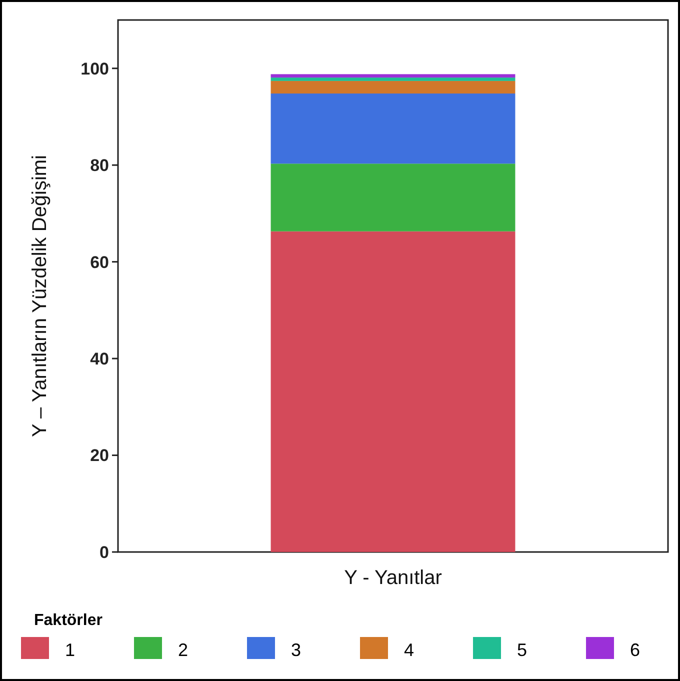  What do you see at coordinates (99, 358) in the screenshot?
I see `y-tick-label: 40` at bounding box center [99, 358].